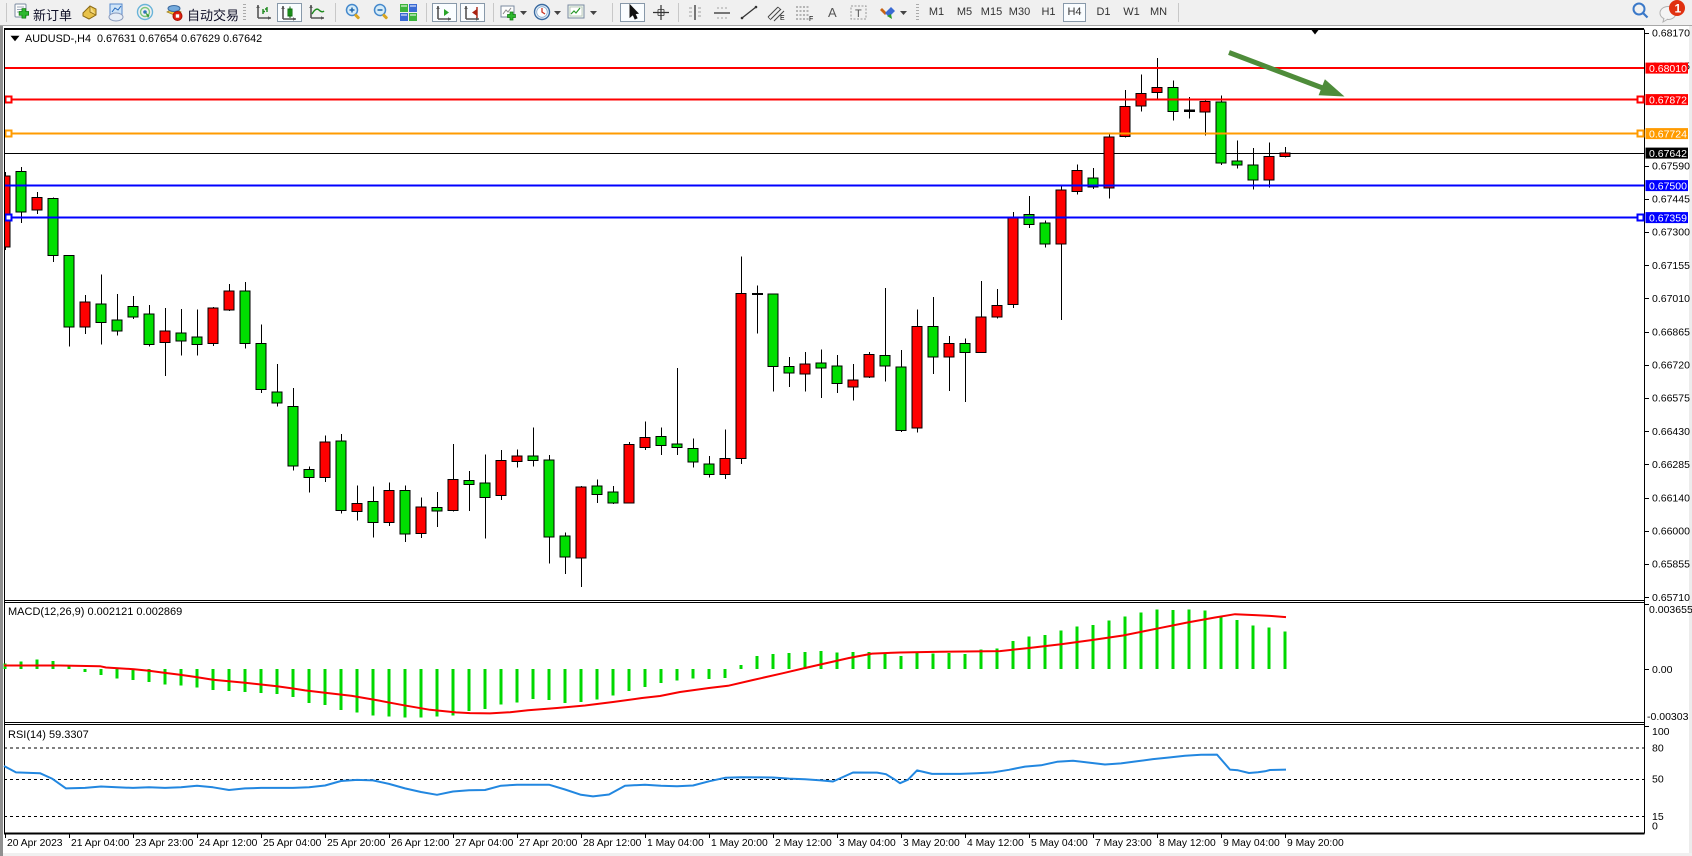 This screenshot has height=856, width=1692. I want to click on svg-text: 0.66285, so click(1671, 465).